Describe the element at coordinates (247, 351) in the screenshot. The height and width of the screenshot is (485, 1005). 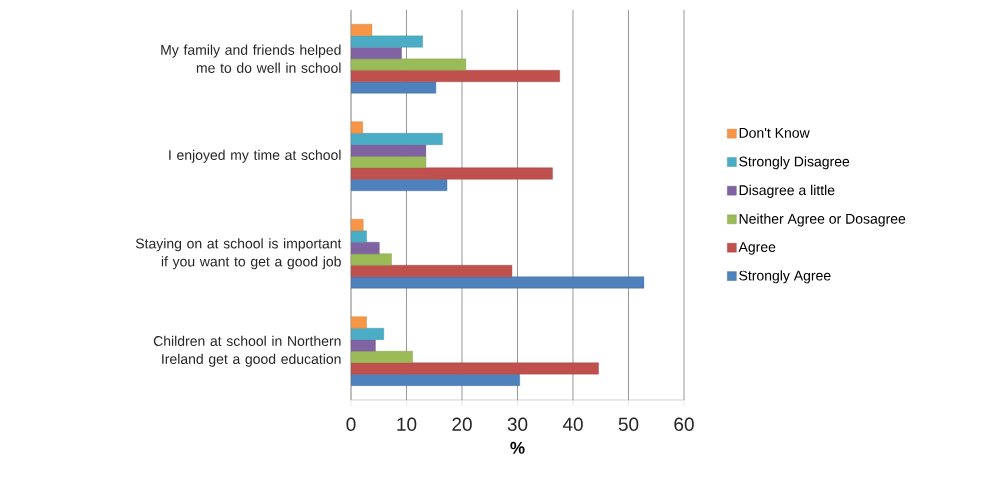
I see `y-tick-label: Children at school in Northern Ireland get a good education` at that location.